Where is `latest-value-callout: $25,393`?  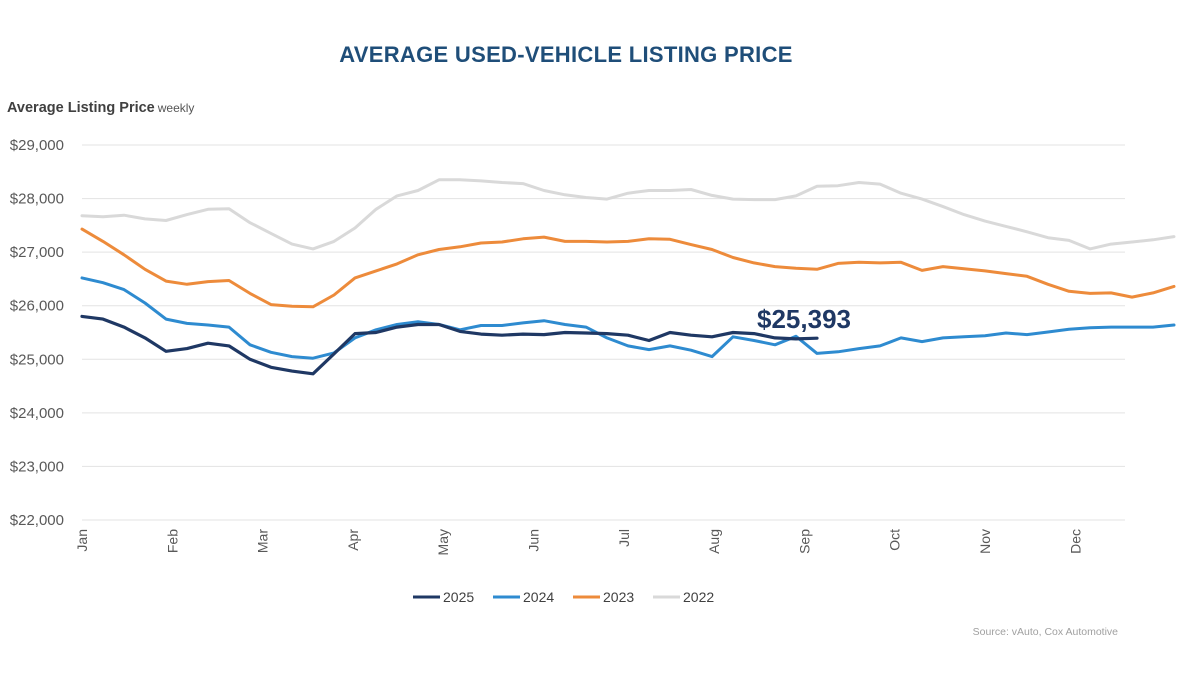
latest-value-callout: $25,393 is located at coordinates (804, 319).